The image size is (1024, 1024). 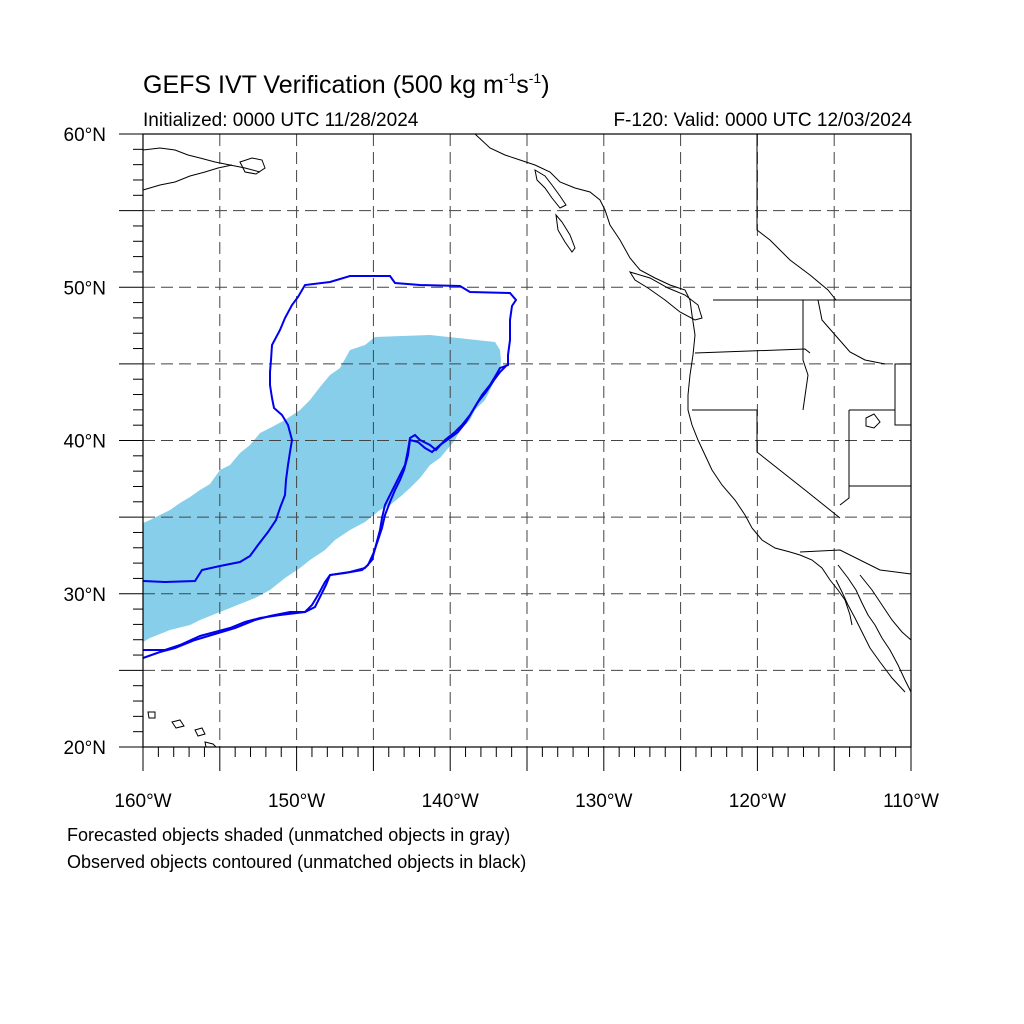 What do you see at coordinates (178, 724) in the screenshot?
I see `hawaii-oahu` at bounding box center [178, 724].